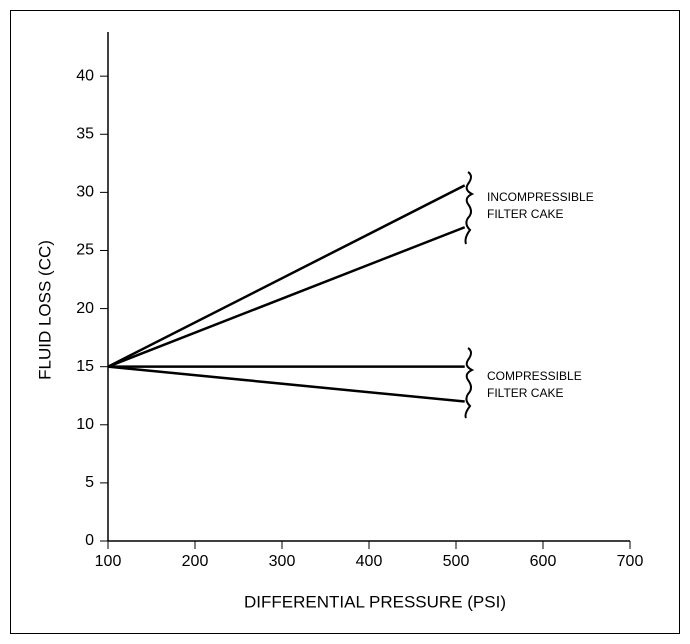 Image resolution: width=690 pixels, height=644 pixels. What do you see at coordinates (89, 482) in the screenshot?
I see `y-tick-label: 5` at bounding box center [89, 482].